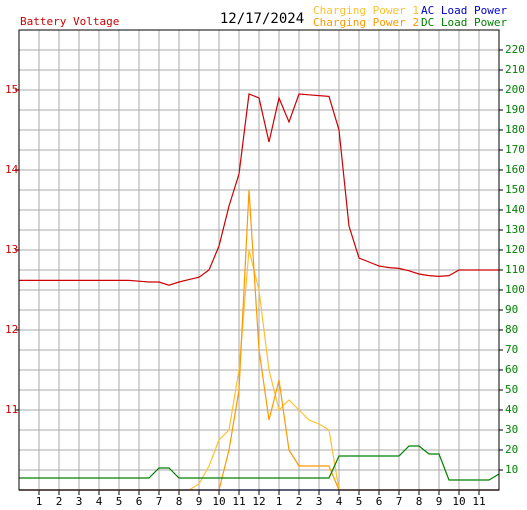 The image size is (527, 510). Describe the element at coordinates (515, 129) in the screenshot. I see `y2-tick-label: 180` at that location.